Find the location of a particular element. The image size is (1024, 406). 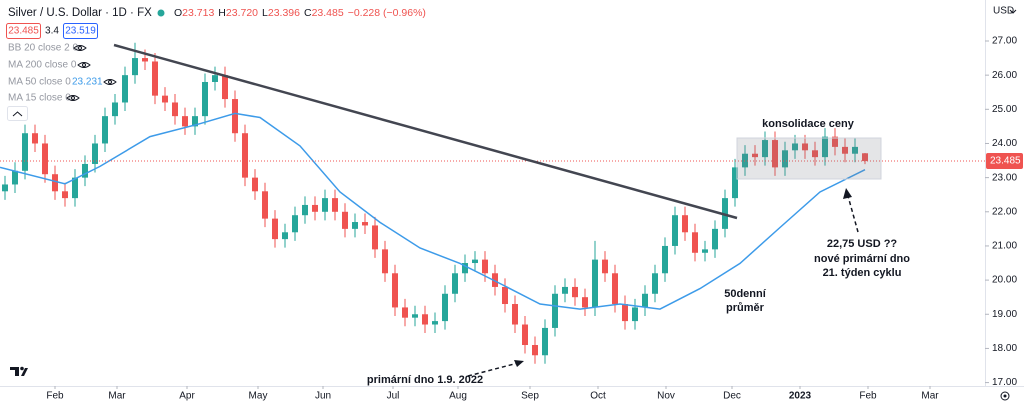

annotation: konsolidace ceny is located at coordinates (808, 124).